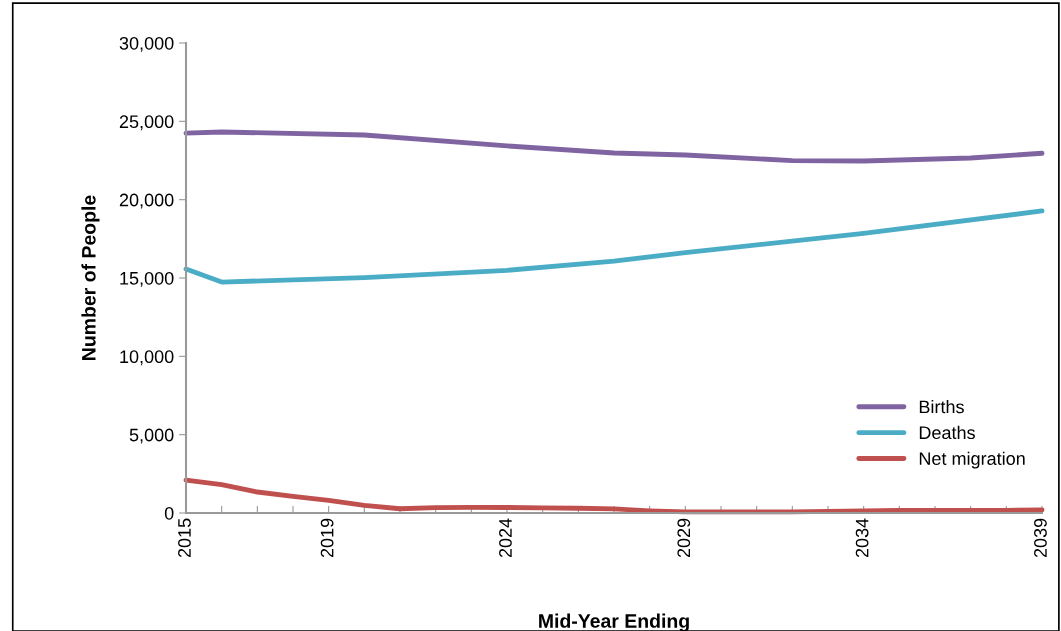  I want to click on y-tick-label: 5,000, so click(151, 436).